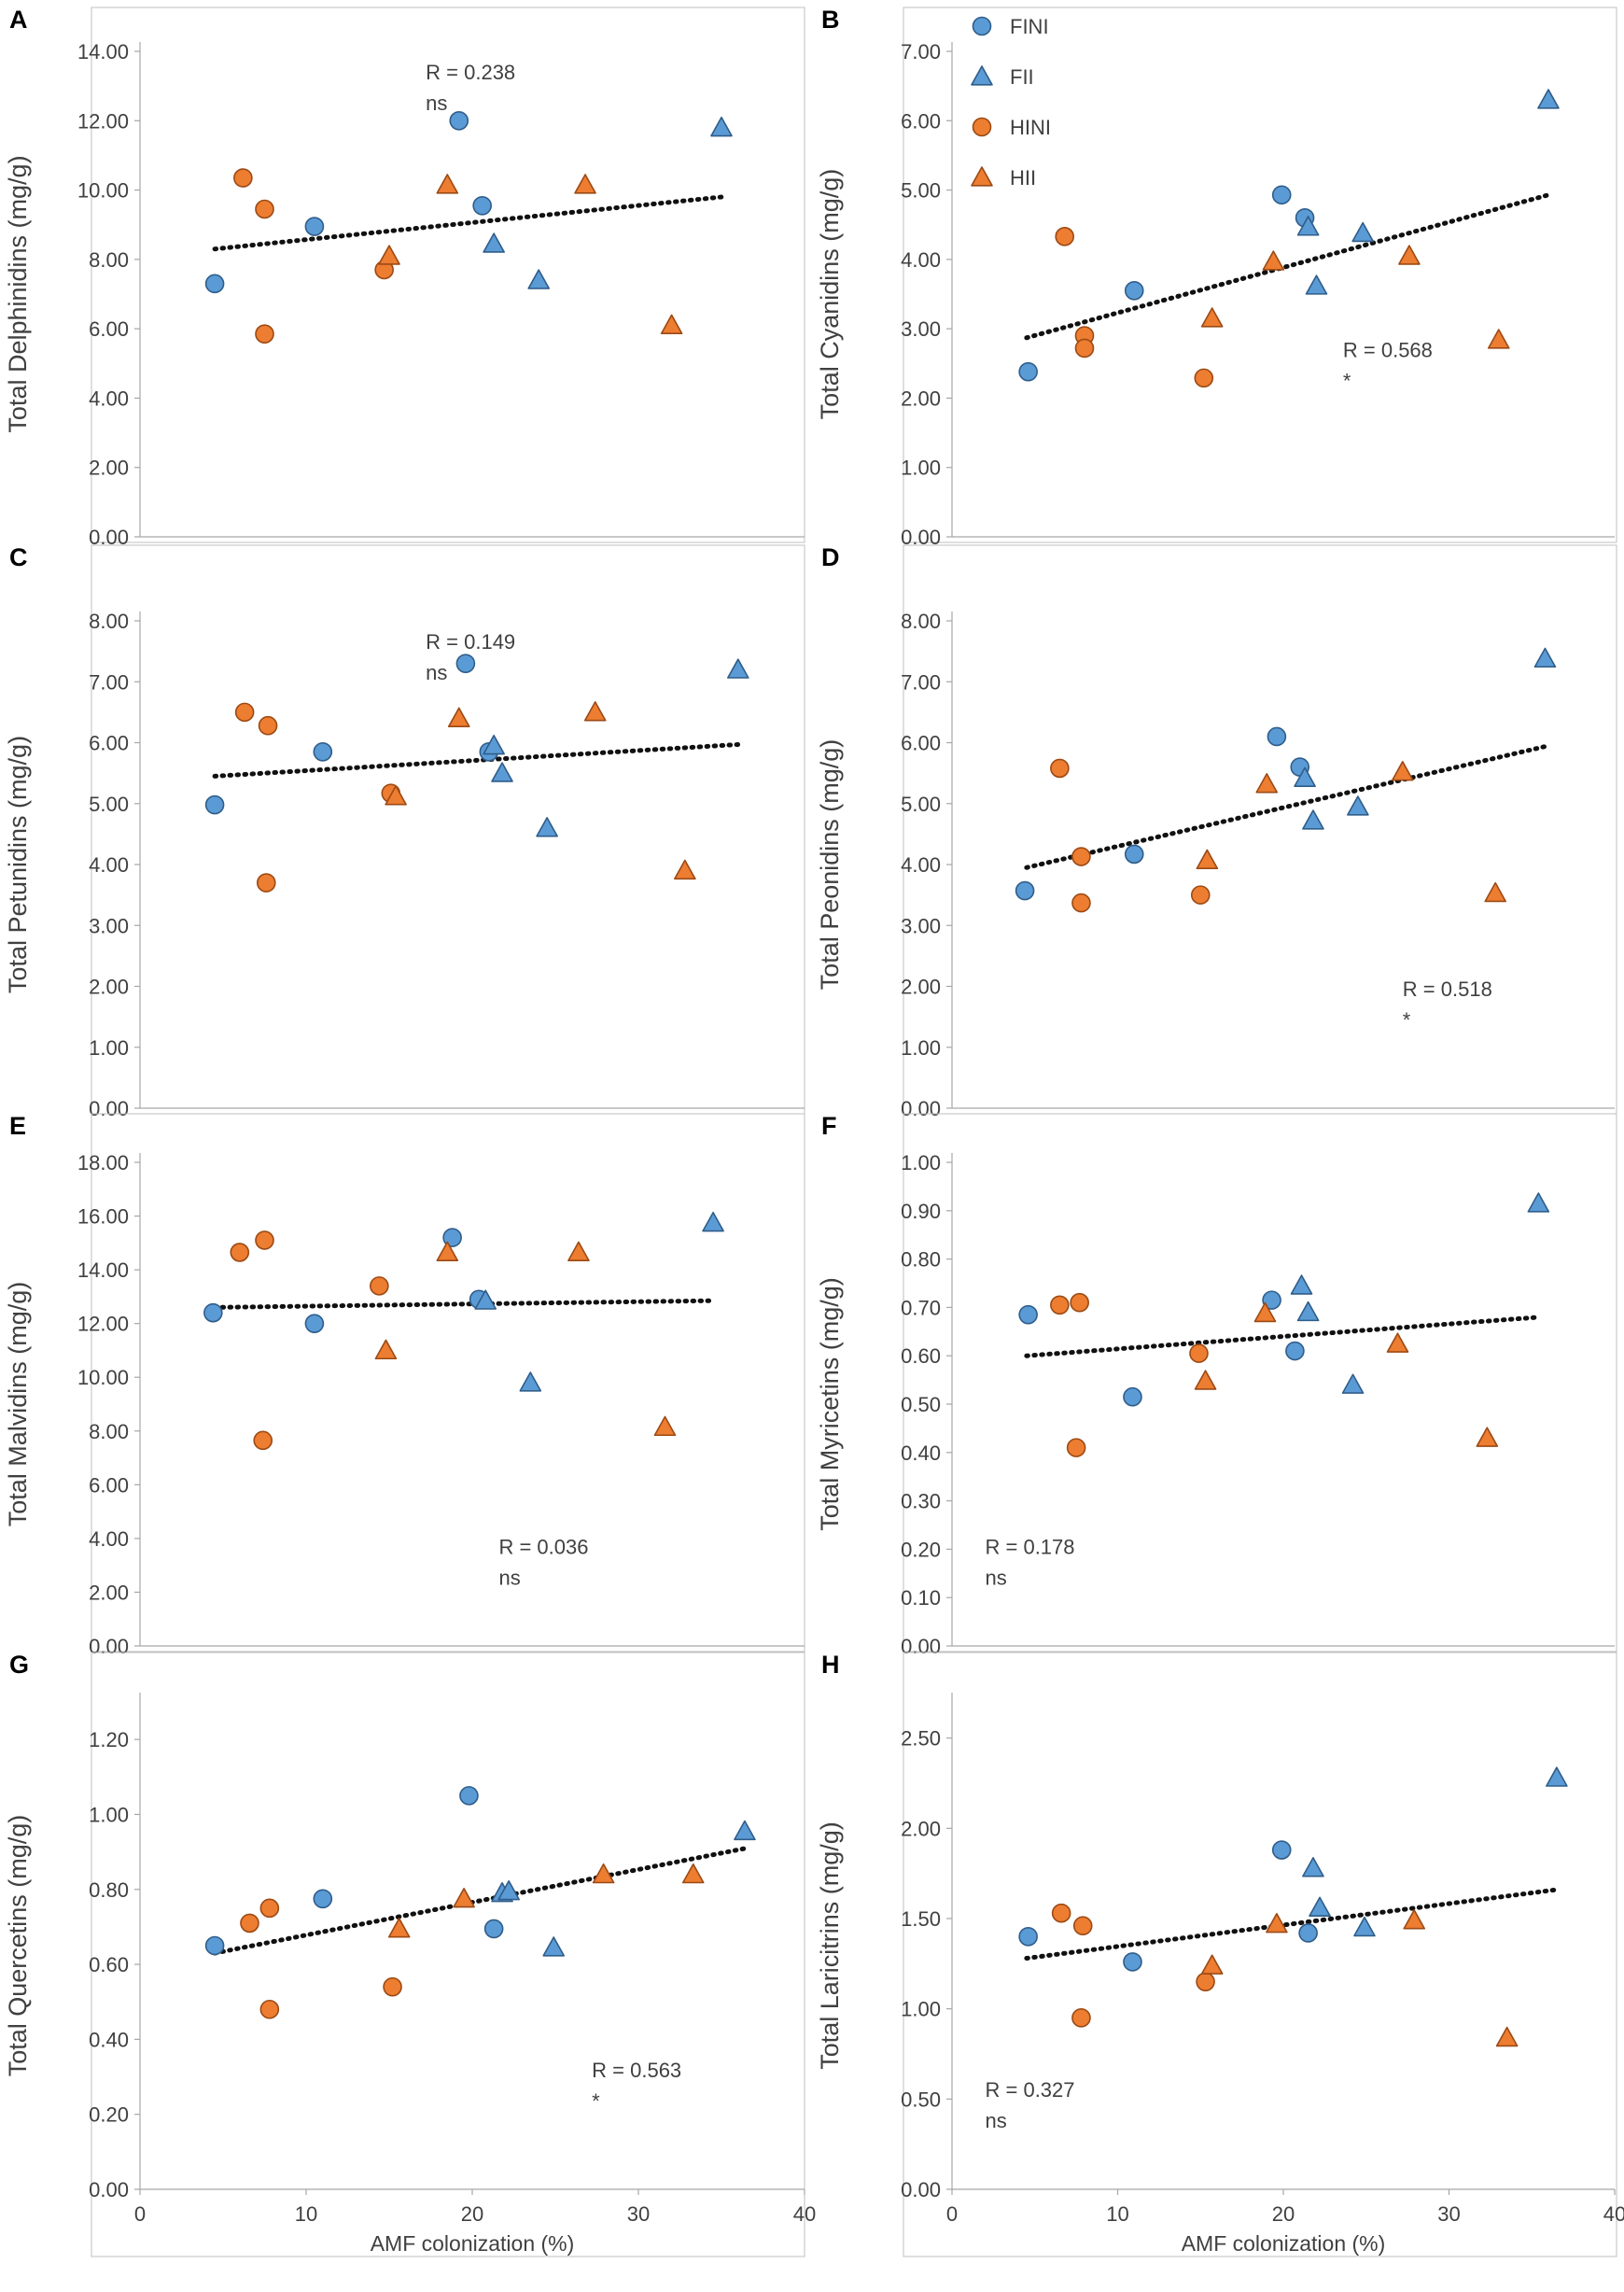 This screenshot has width=1624, height=2292. Describe the element at coordinates (829, 1126) in the screenshot. I see `panel-letter: F` at that location.